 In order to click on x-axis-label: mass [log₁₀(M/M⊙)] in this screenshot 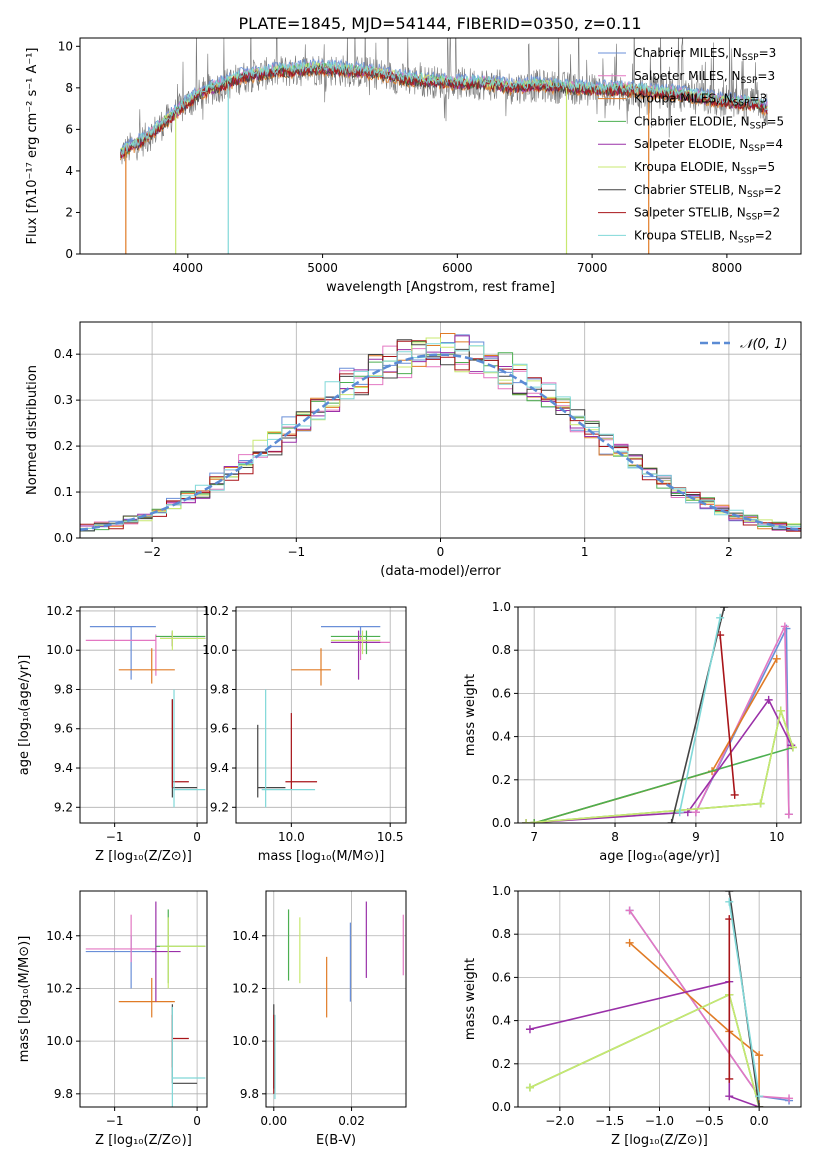, I will do `click(321, 856)`.